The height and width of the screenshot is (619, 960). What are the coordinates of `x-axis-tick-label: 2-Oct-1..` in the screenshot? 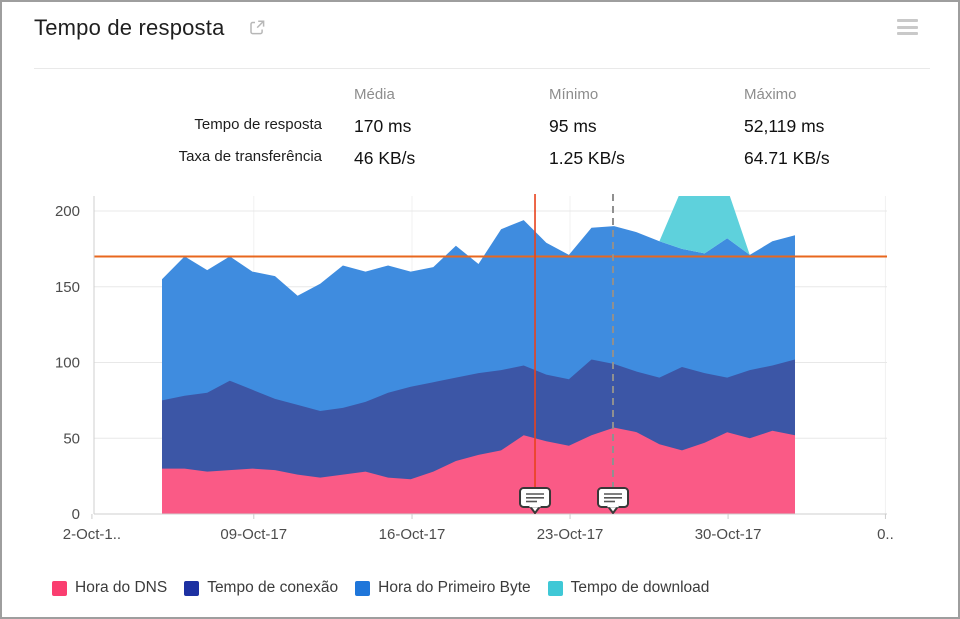 It's located at (92, 534).